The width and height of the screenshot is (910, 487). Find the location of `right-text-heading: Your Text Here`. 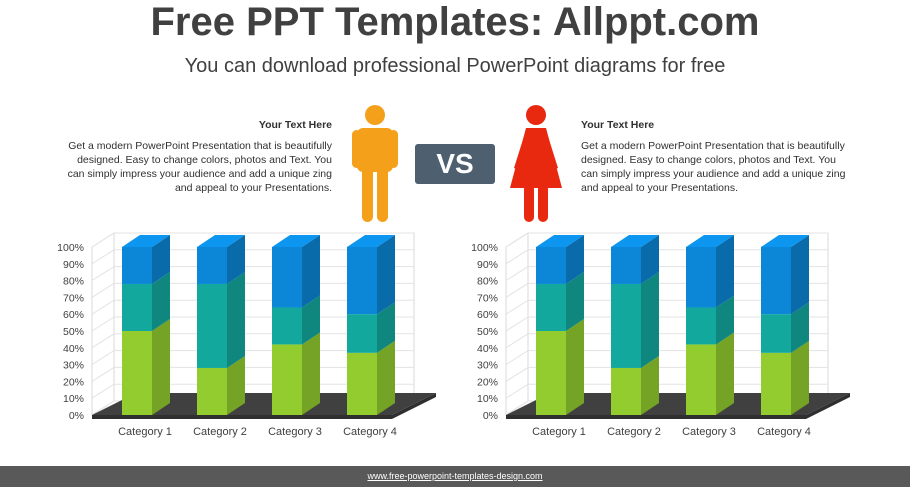

right-text-heading: Your Text Here is located at coordinates (618, 125).